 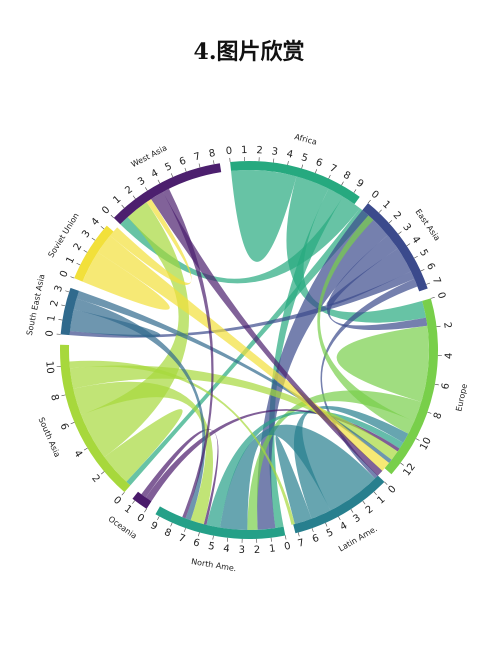 I want to click on ribbon-soviet-union-to-soviet-union, so click(x=126, y=281).